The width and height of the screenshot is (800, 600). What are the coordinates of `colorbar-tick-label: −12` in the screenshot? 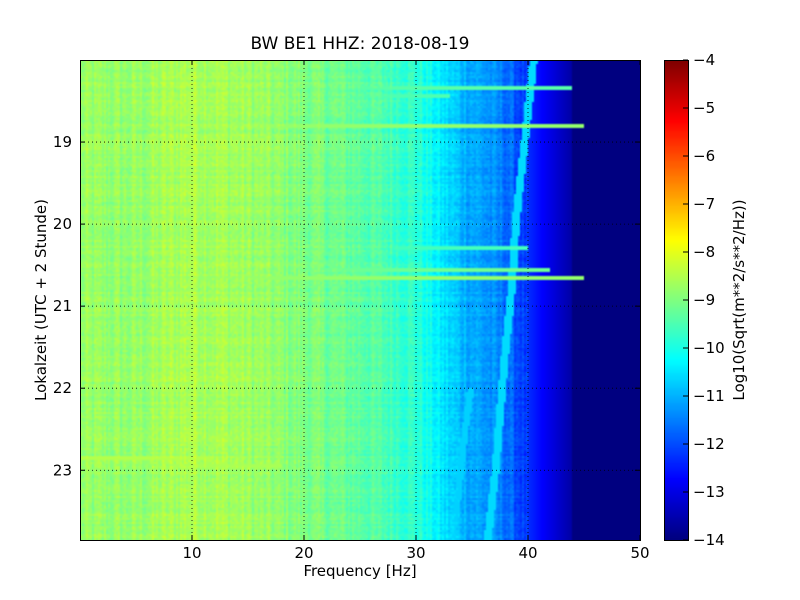 It's located at (709, 444).